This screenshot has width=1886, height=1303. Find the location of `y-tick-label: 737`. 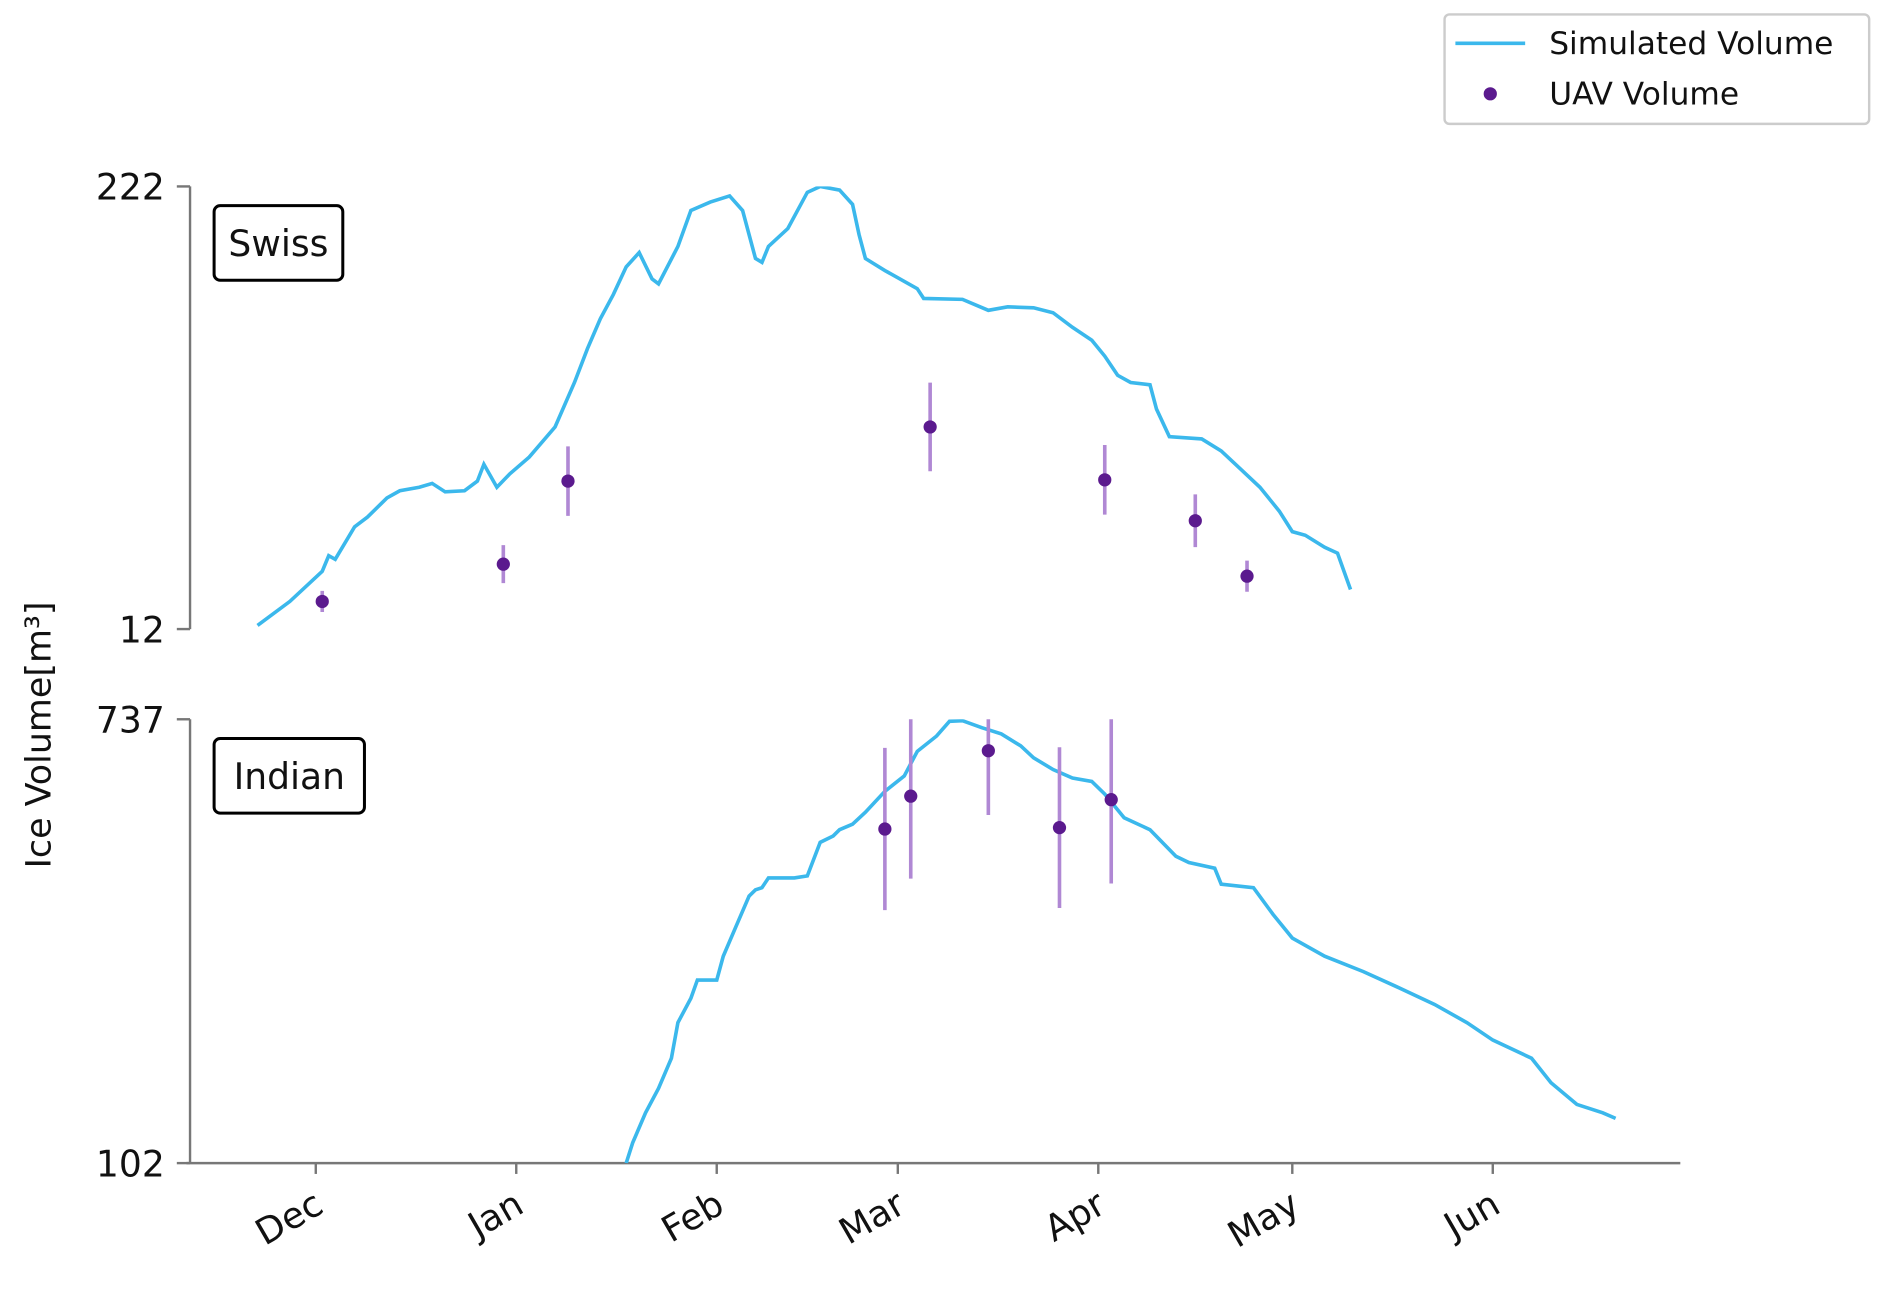

y-tick-label: 737 is located at coordinates (130, 721).